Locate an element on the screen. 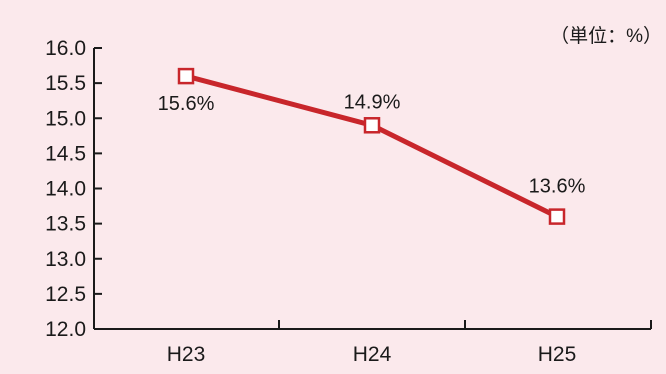 Image resolution: width=666 pixels, height=374 pixels. y-tick-label: 12.0 is located at coordinates (65, 329).